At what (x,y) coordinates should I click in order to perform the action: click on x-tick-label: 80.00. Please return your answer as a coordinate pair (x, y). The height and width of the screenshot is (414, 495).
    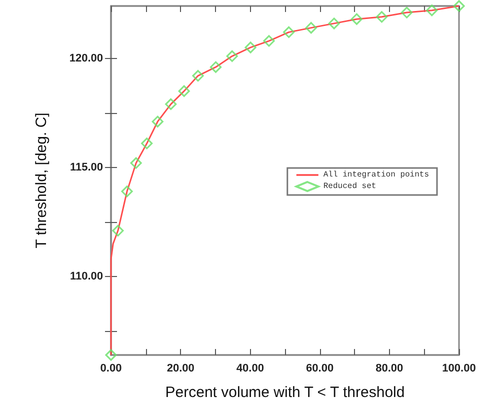
    Looking at the image, I should click on (390, 368).